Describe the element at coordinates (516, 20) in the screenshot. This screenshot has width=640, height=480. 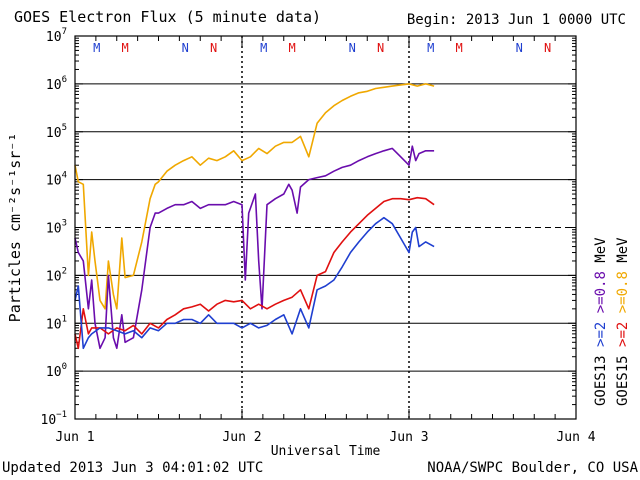
I see `begin-time-label: Begin: 2013 Jun 1 0000 UTC` at that location.